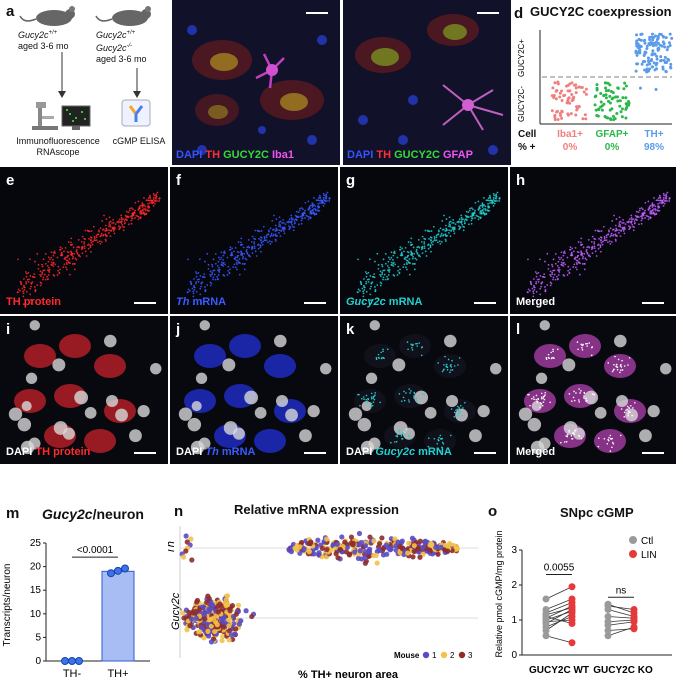  I want to click on o-pair-line, so click(559, 622).